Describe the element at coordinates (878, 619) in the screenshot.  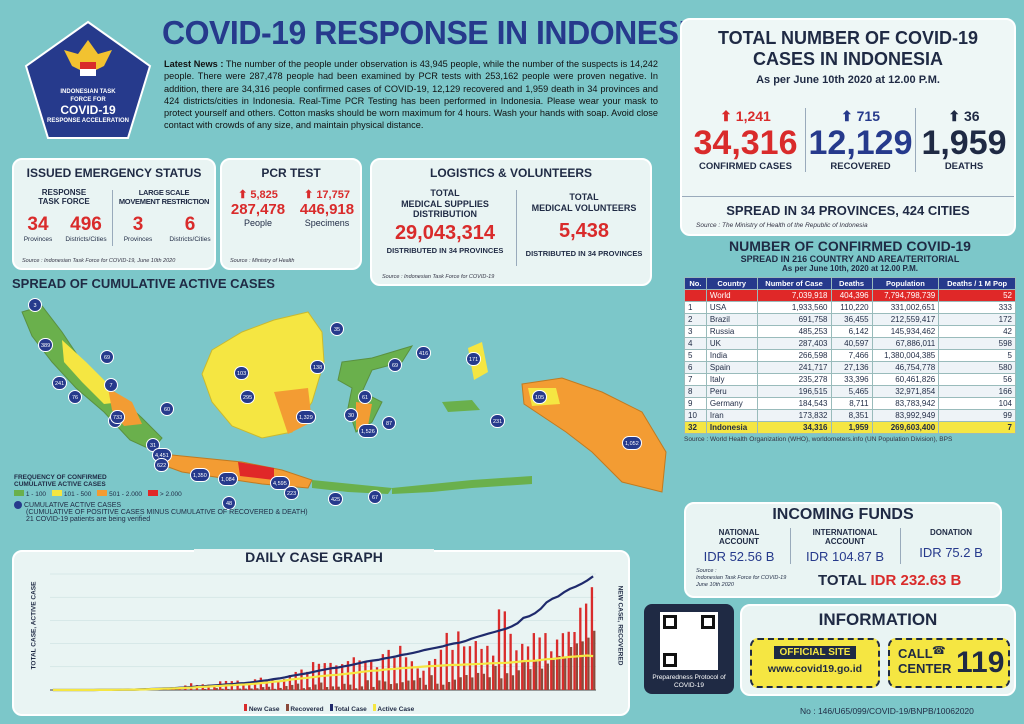
I see `info-title: INFORMATION` at that location.